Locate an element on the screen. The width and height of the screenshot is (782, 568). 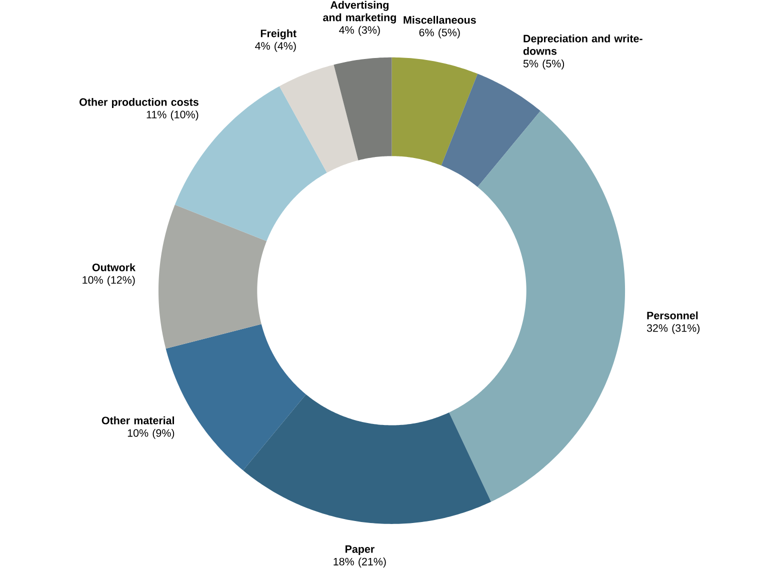
slice-label: Depreciation and write-downs is located at coordinates (582, 44).